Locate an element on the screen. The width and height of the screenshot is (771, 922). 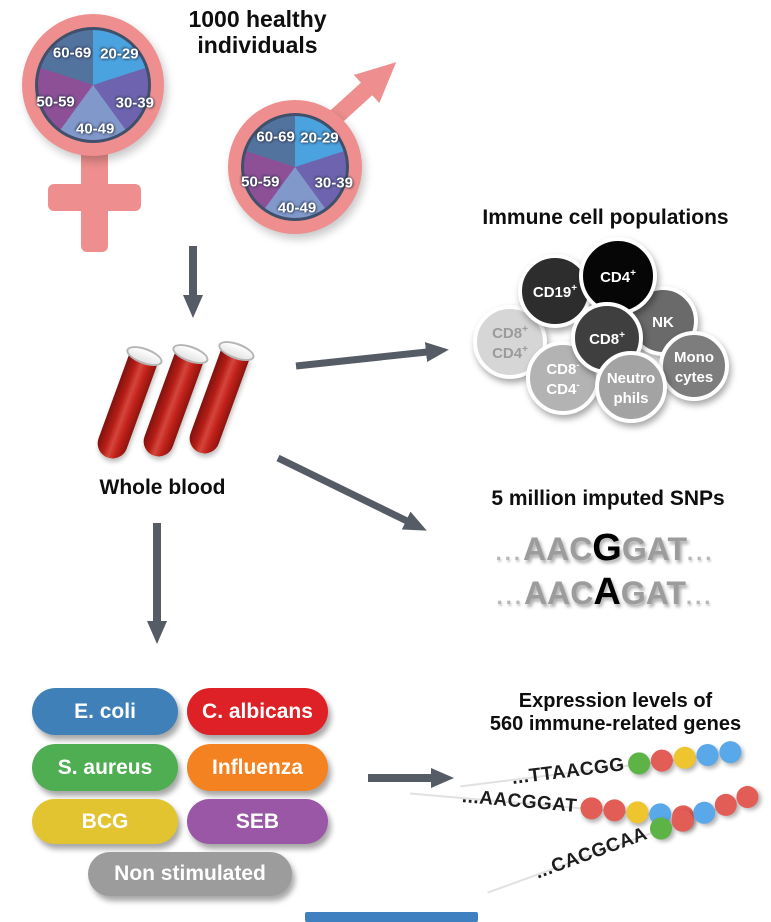
cell-circle-monocytes: Mono cytes is located at coordinates (694, 366).